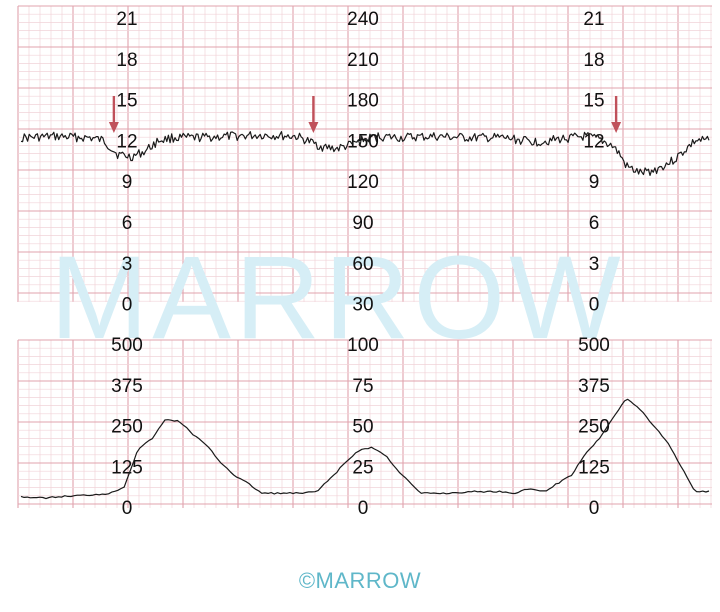 The width and height of the screenshot is (720, 612). I want to click on tick-label: 60, so click(362, 264).